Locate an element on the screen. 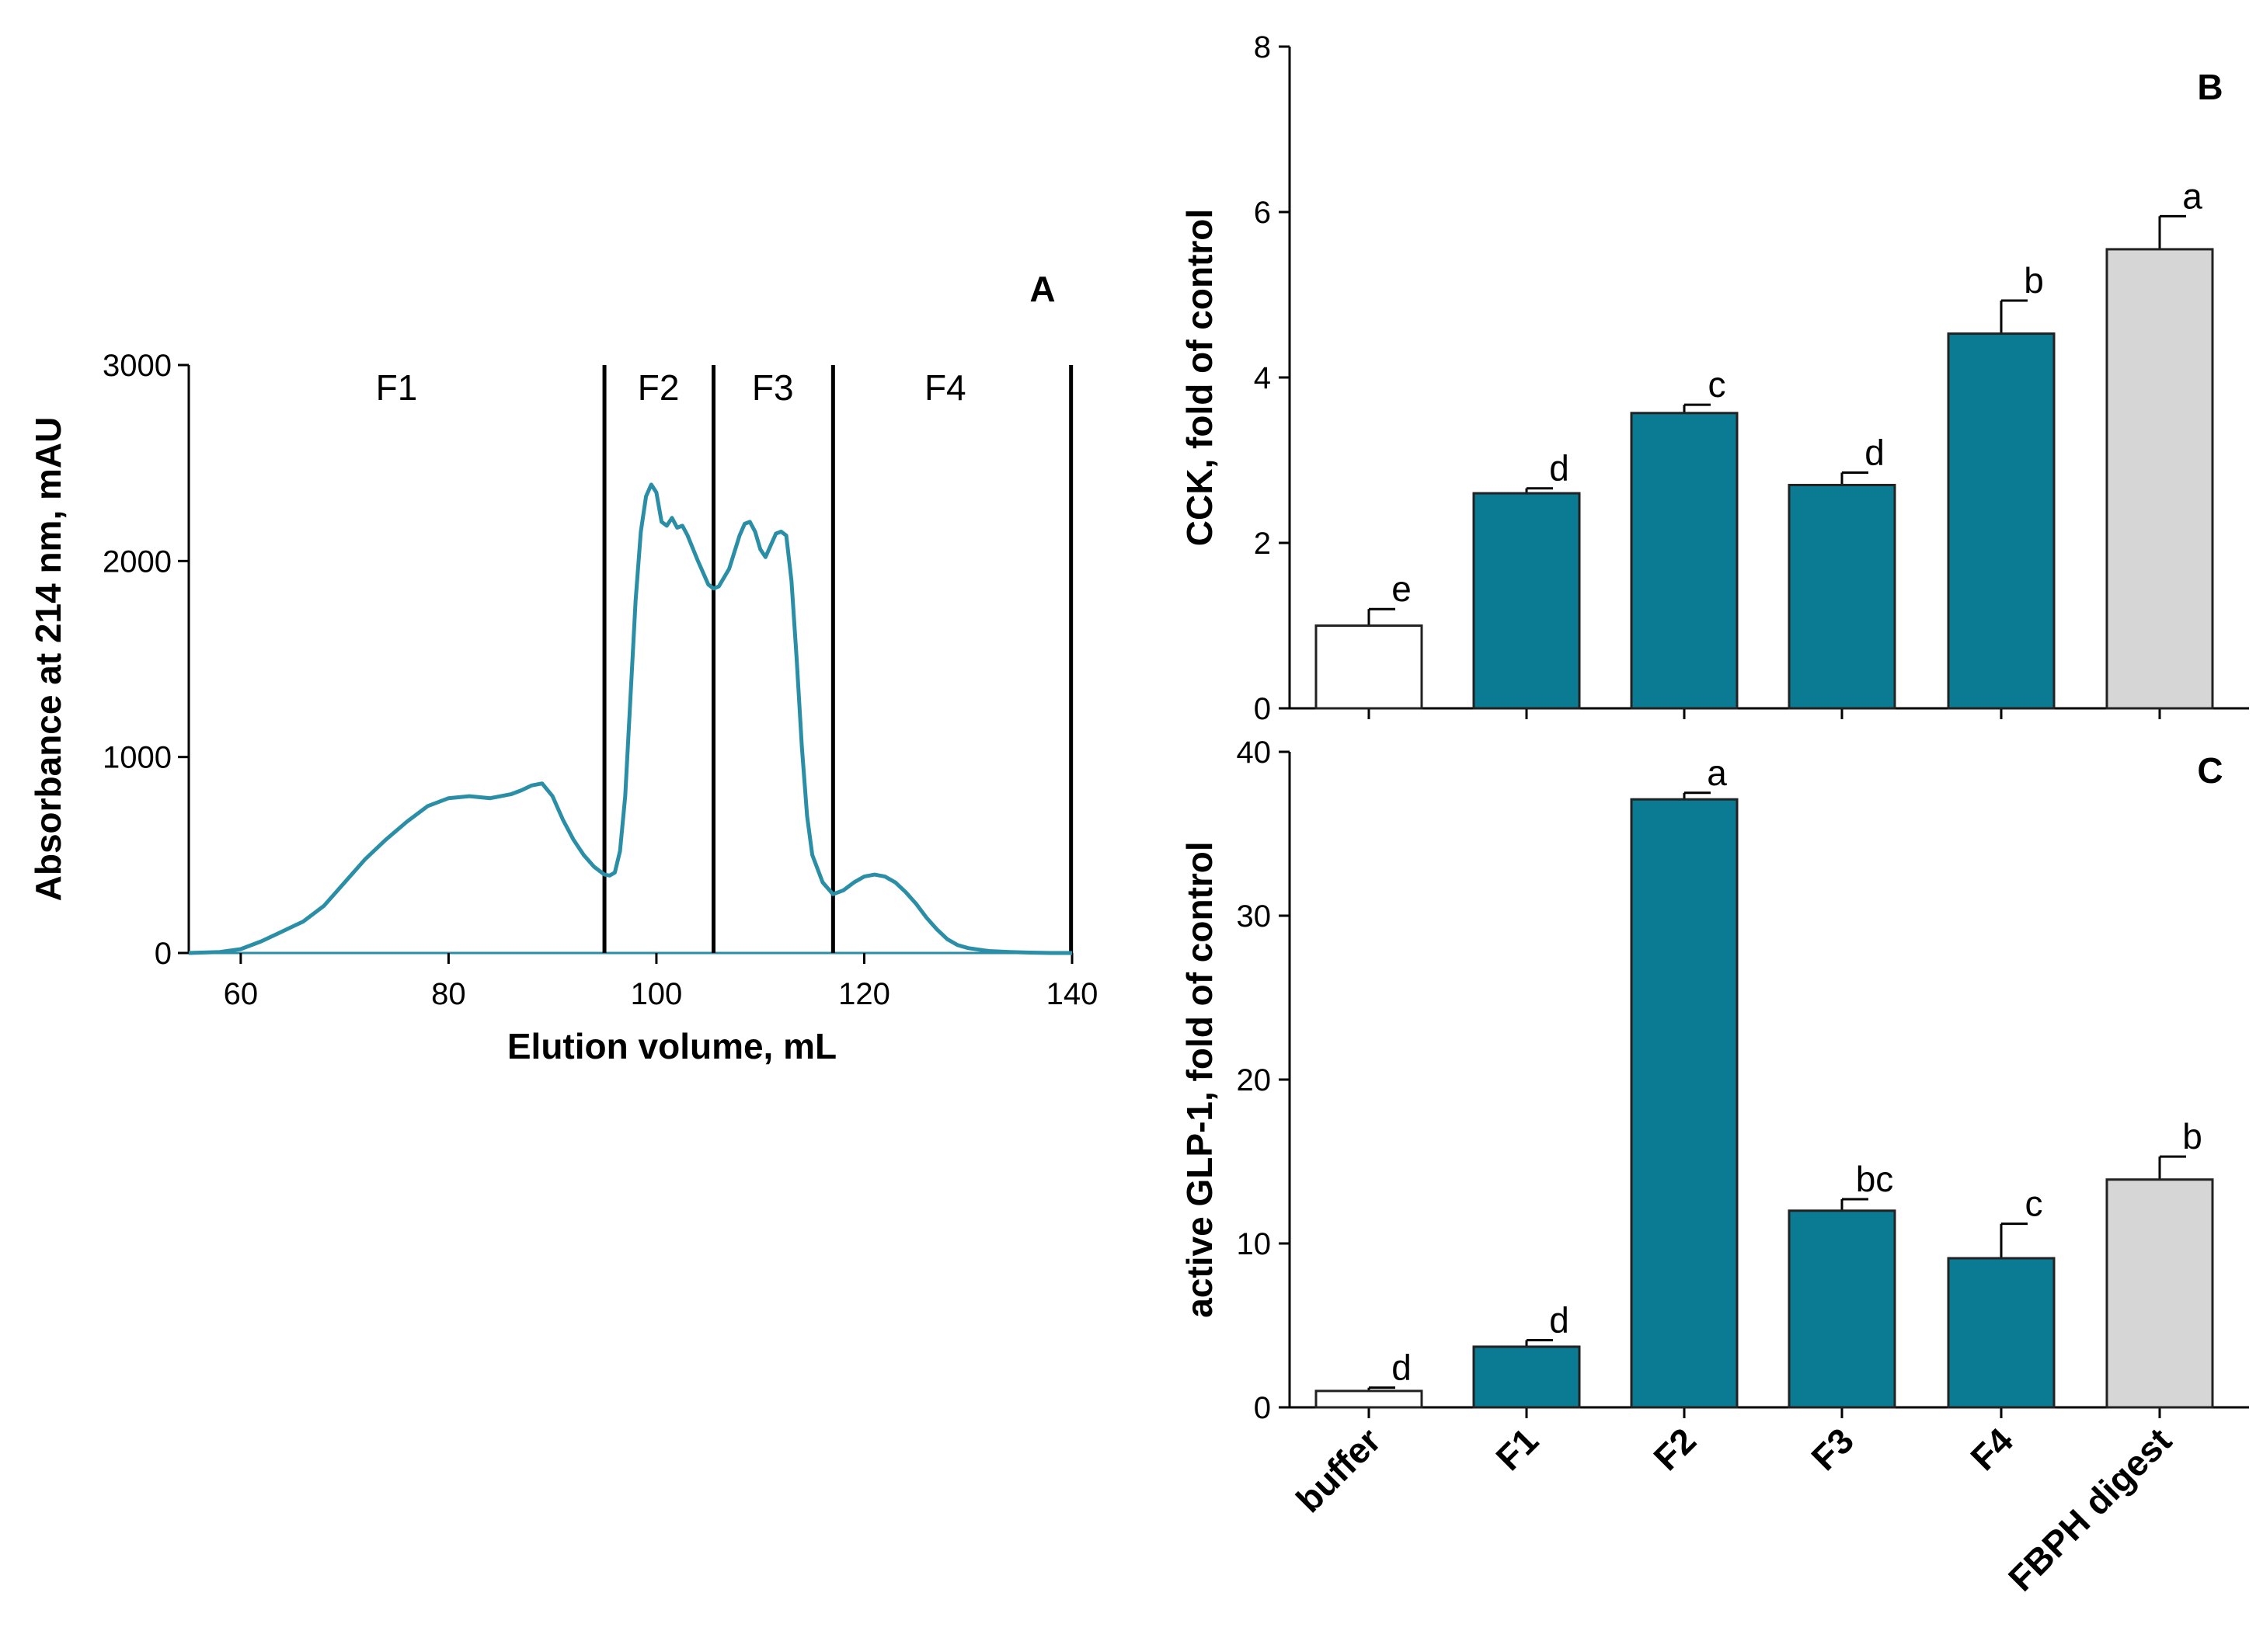 This screenshot has width=2263, height=1652. panel-a-fraction-label-f3: F3 is located at coordinates (773, 387).